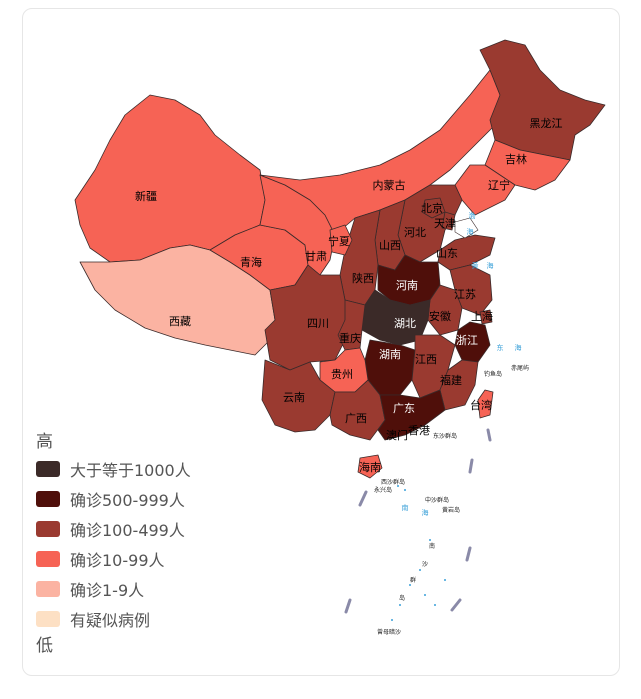  I want to click on island-nansha-4: 岛, so click(402, 598).